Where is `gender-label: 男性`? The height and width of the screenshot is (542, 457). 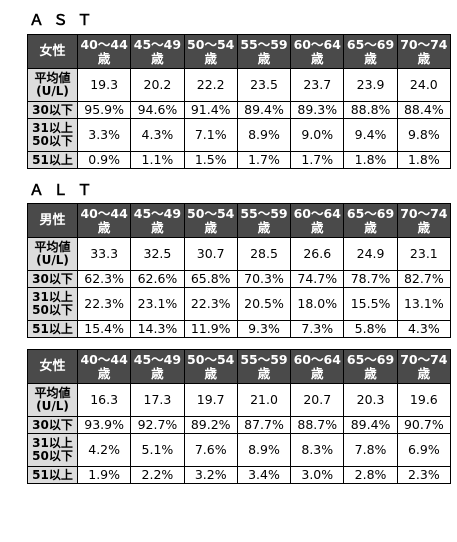
gender-label: 男性 is located at coordinates (52, 220).